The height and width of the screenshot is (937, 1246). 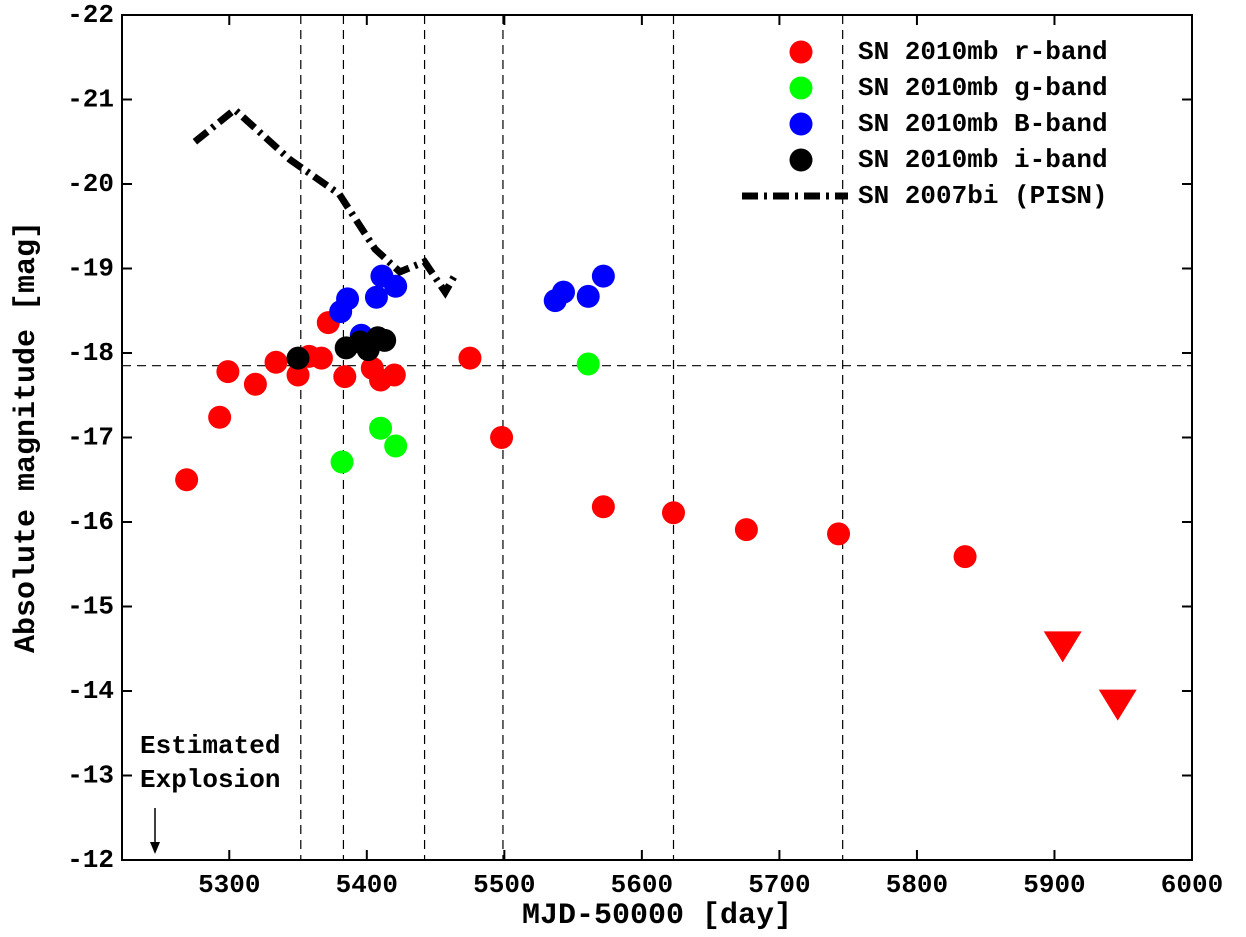 I want to click on y-tick-label: -18, so click(x=90, y=353).